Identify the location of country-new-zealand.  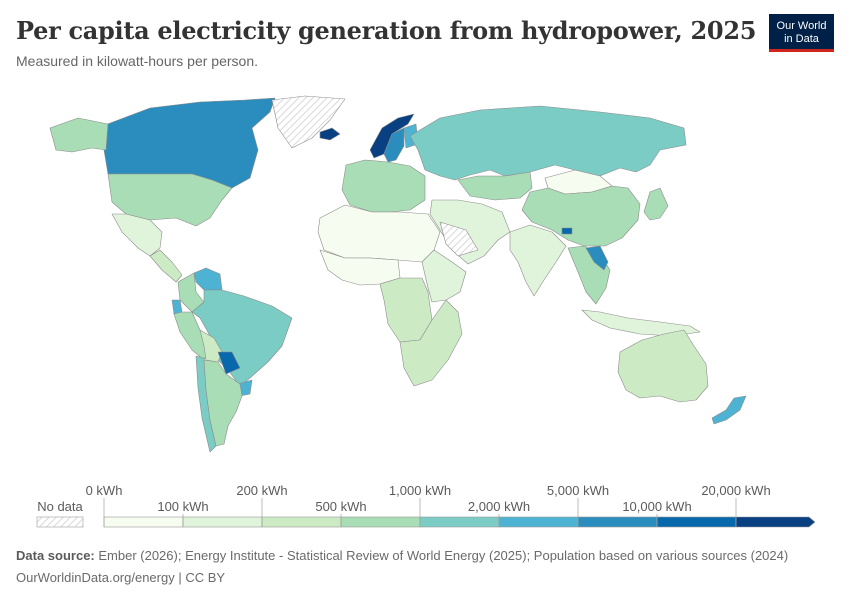
(729, 410).